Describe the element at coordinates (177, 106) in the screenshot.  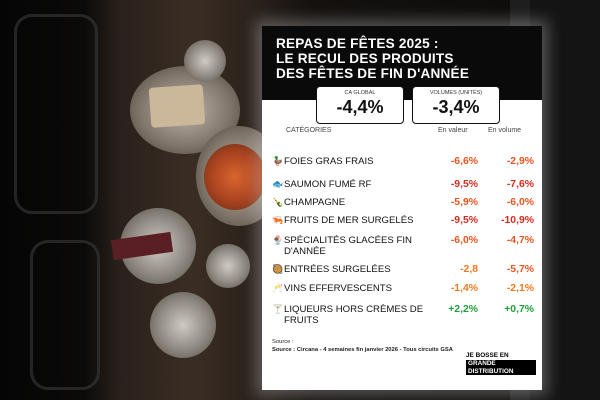
I see `bread` at that location.